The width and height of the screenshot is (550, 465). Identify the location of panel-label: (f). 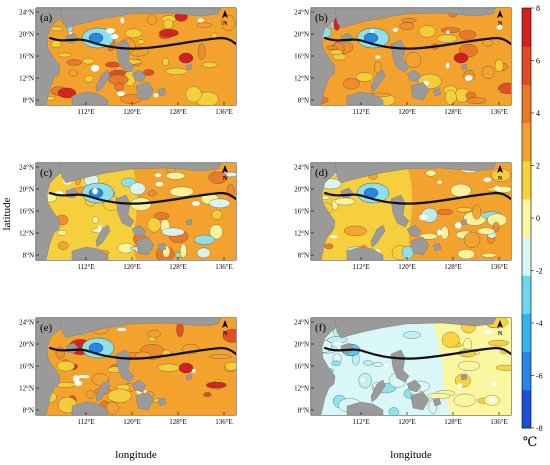
(320, 328).